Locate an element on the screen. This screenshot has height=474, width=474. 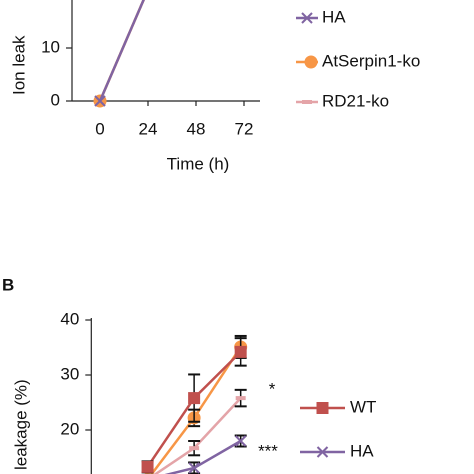
series-line is located at coordinates (121, 51).